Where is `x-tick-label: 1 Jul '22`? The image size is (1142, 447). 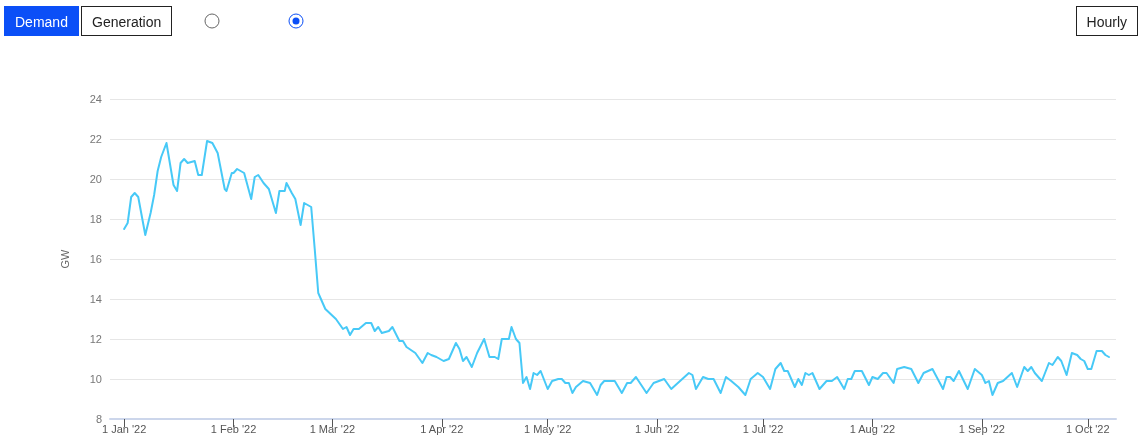
x-tick-label: 1 Jul '22 is located at coordinates (763, 428).